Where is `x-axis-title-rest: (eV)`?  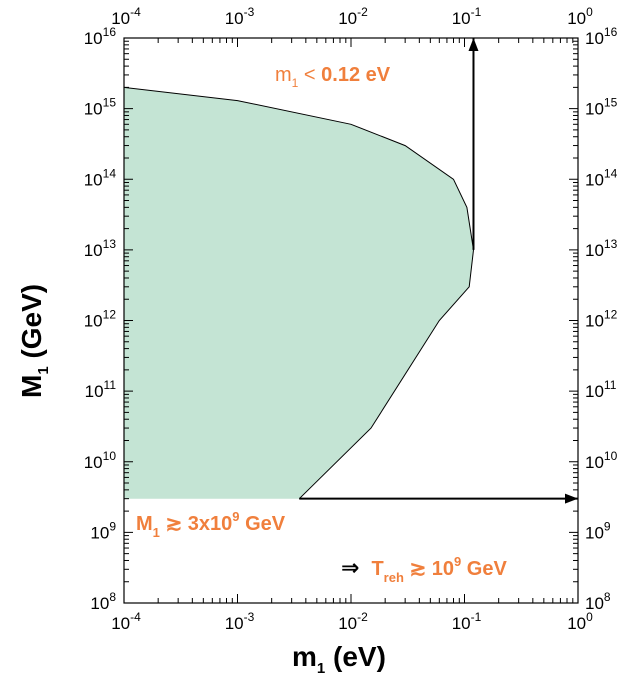
x-axis-title-rest: (eV) is located at coordinates (355, 656).